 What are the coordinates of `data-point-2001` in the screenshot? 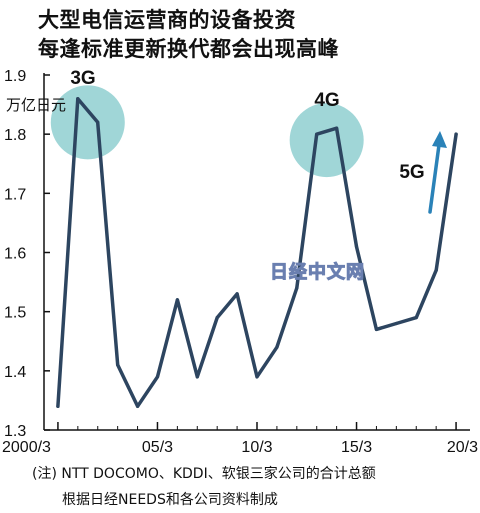 It's located at (78, 99).